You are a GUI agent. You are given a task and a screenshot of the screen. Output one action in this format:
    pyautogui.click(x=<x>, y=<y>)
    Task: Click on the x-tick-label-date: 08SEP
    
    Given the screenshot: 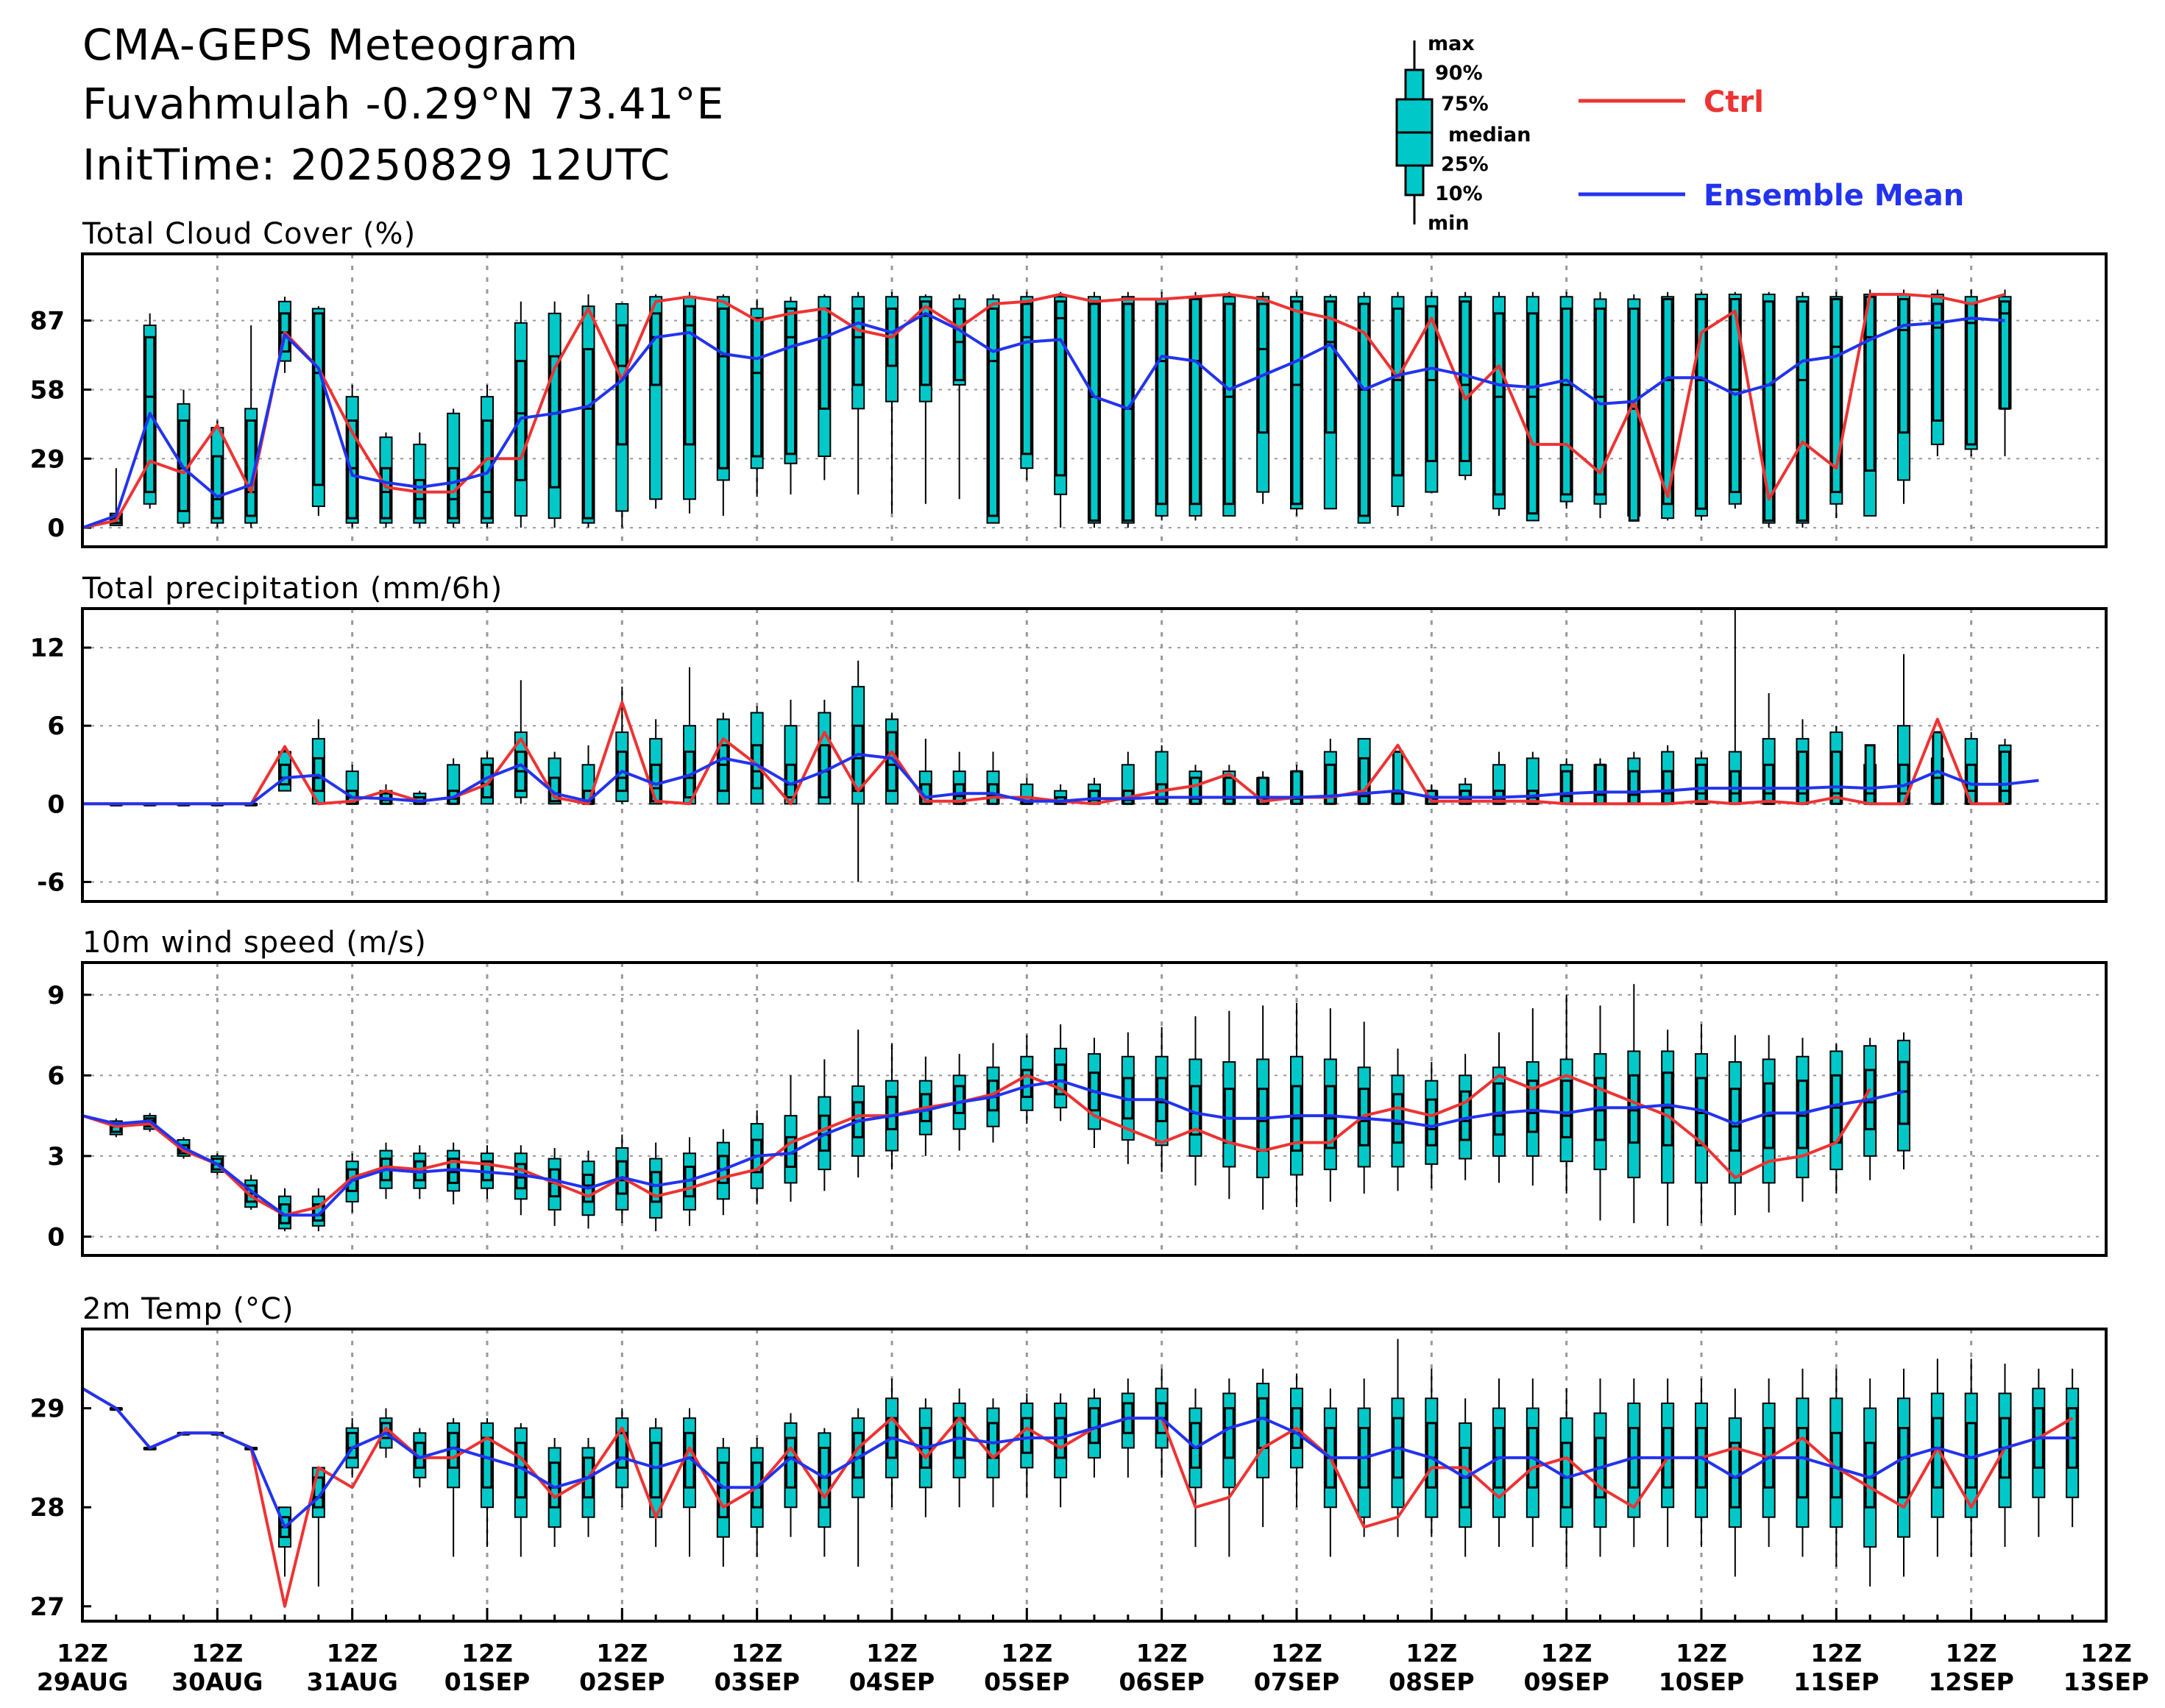 What is the action you would take?
    pyautogui.click(x=1431, y=1682)
    